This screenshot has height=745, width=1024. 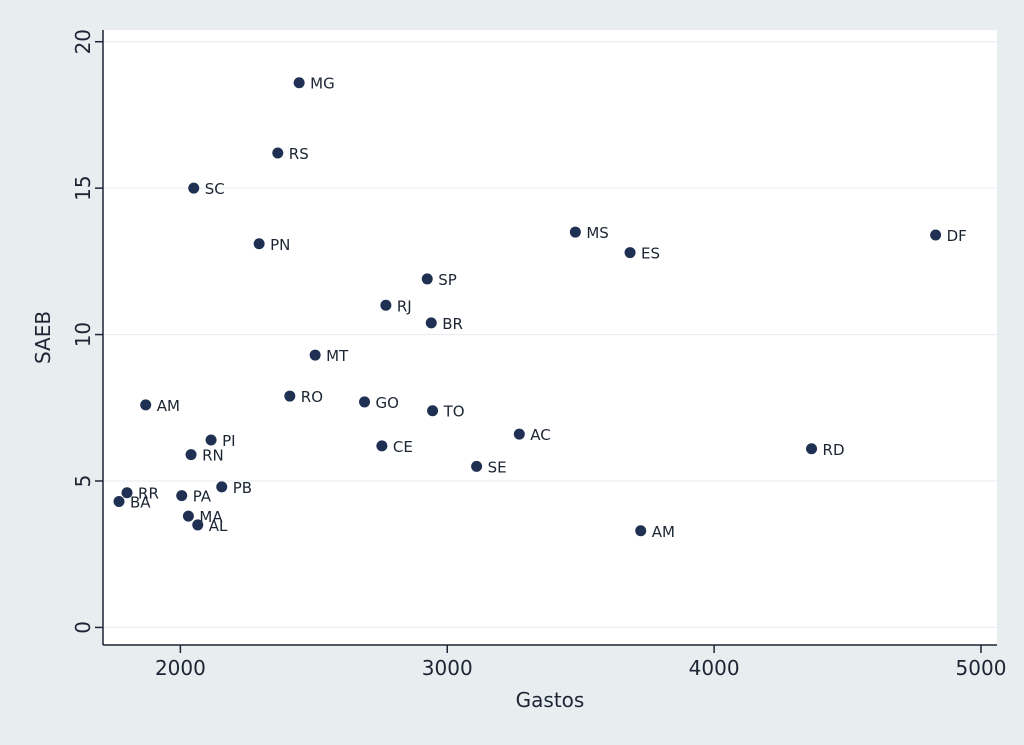 I want to click on data-point-label: TO, so click(x=454, y=412).